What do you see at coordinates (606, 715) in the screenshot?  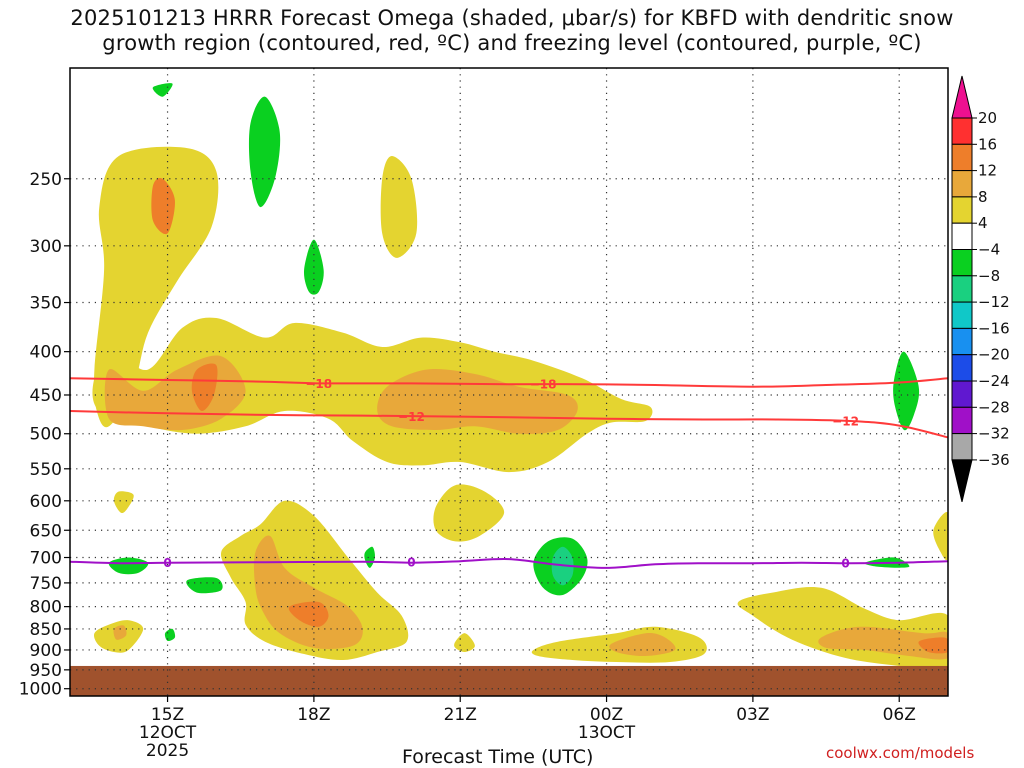 I see `x-tick-label-00Z: 00Z` at bounding box center [606, 715].